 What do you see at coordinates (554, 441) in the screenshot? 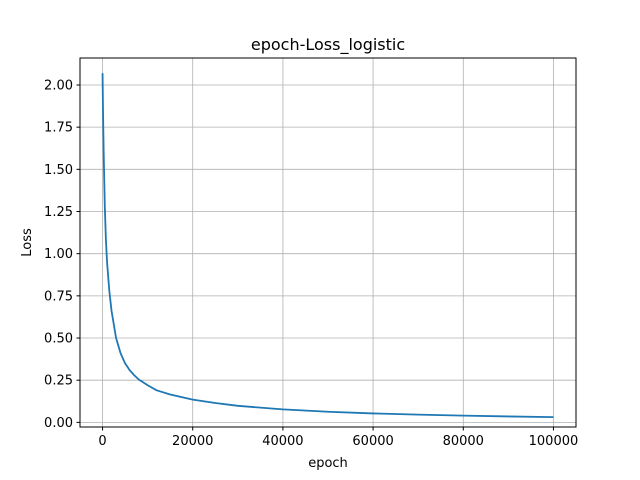
I see `x-tick-label: 100000` at bounding box center [554, 441].